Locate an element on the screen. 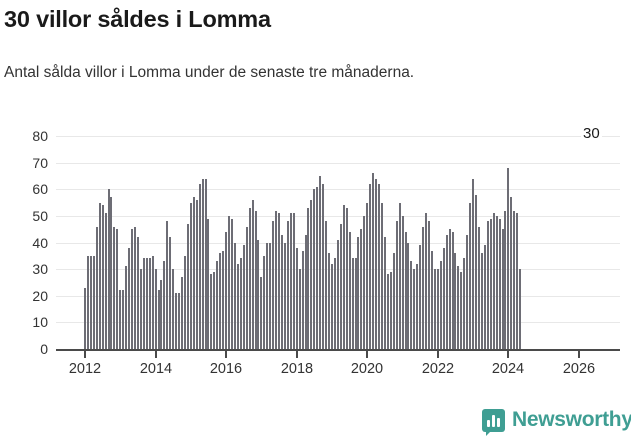  y-axis-labels: 0 10 20 30 40 50 60 70 80 is located at coordinates (24, 245).